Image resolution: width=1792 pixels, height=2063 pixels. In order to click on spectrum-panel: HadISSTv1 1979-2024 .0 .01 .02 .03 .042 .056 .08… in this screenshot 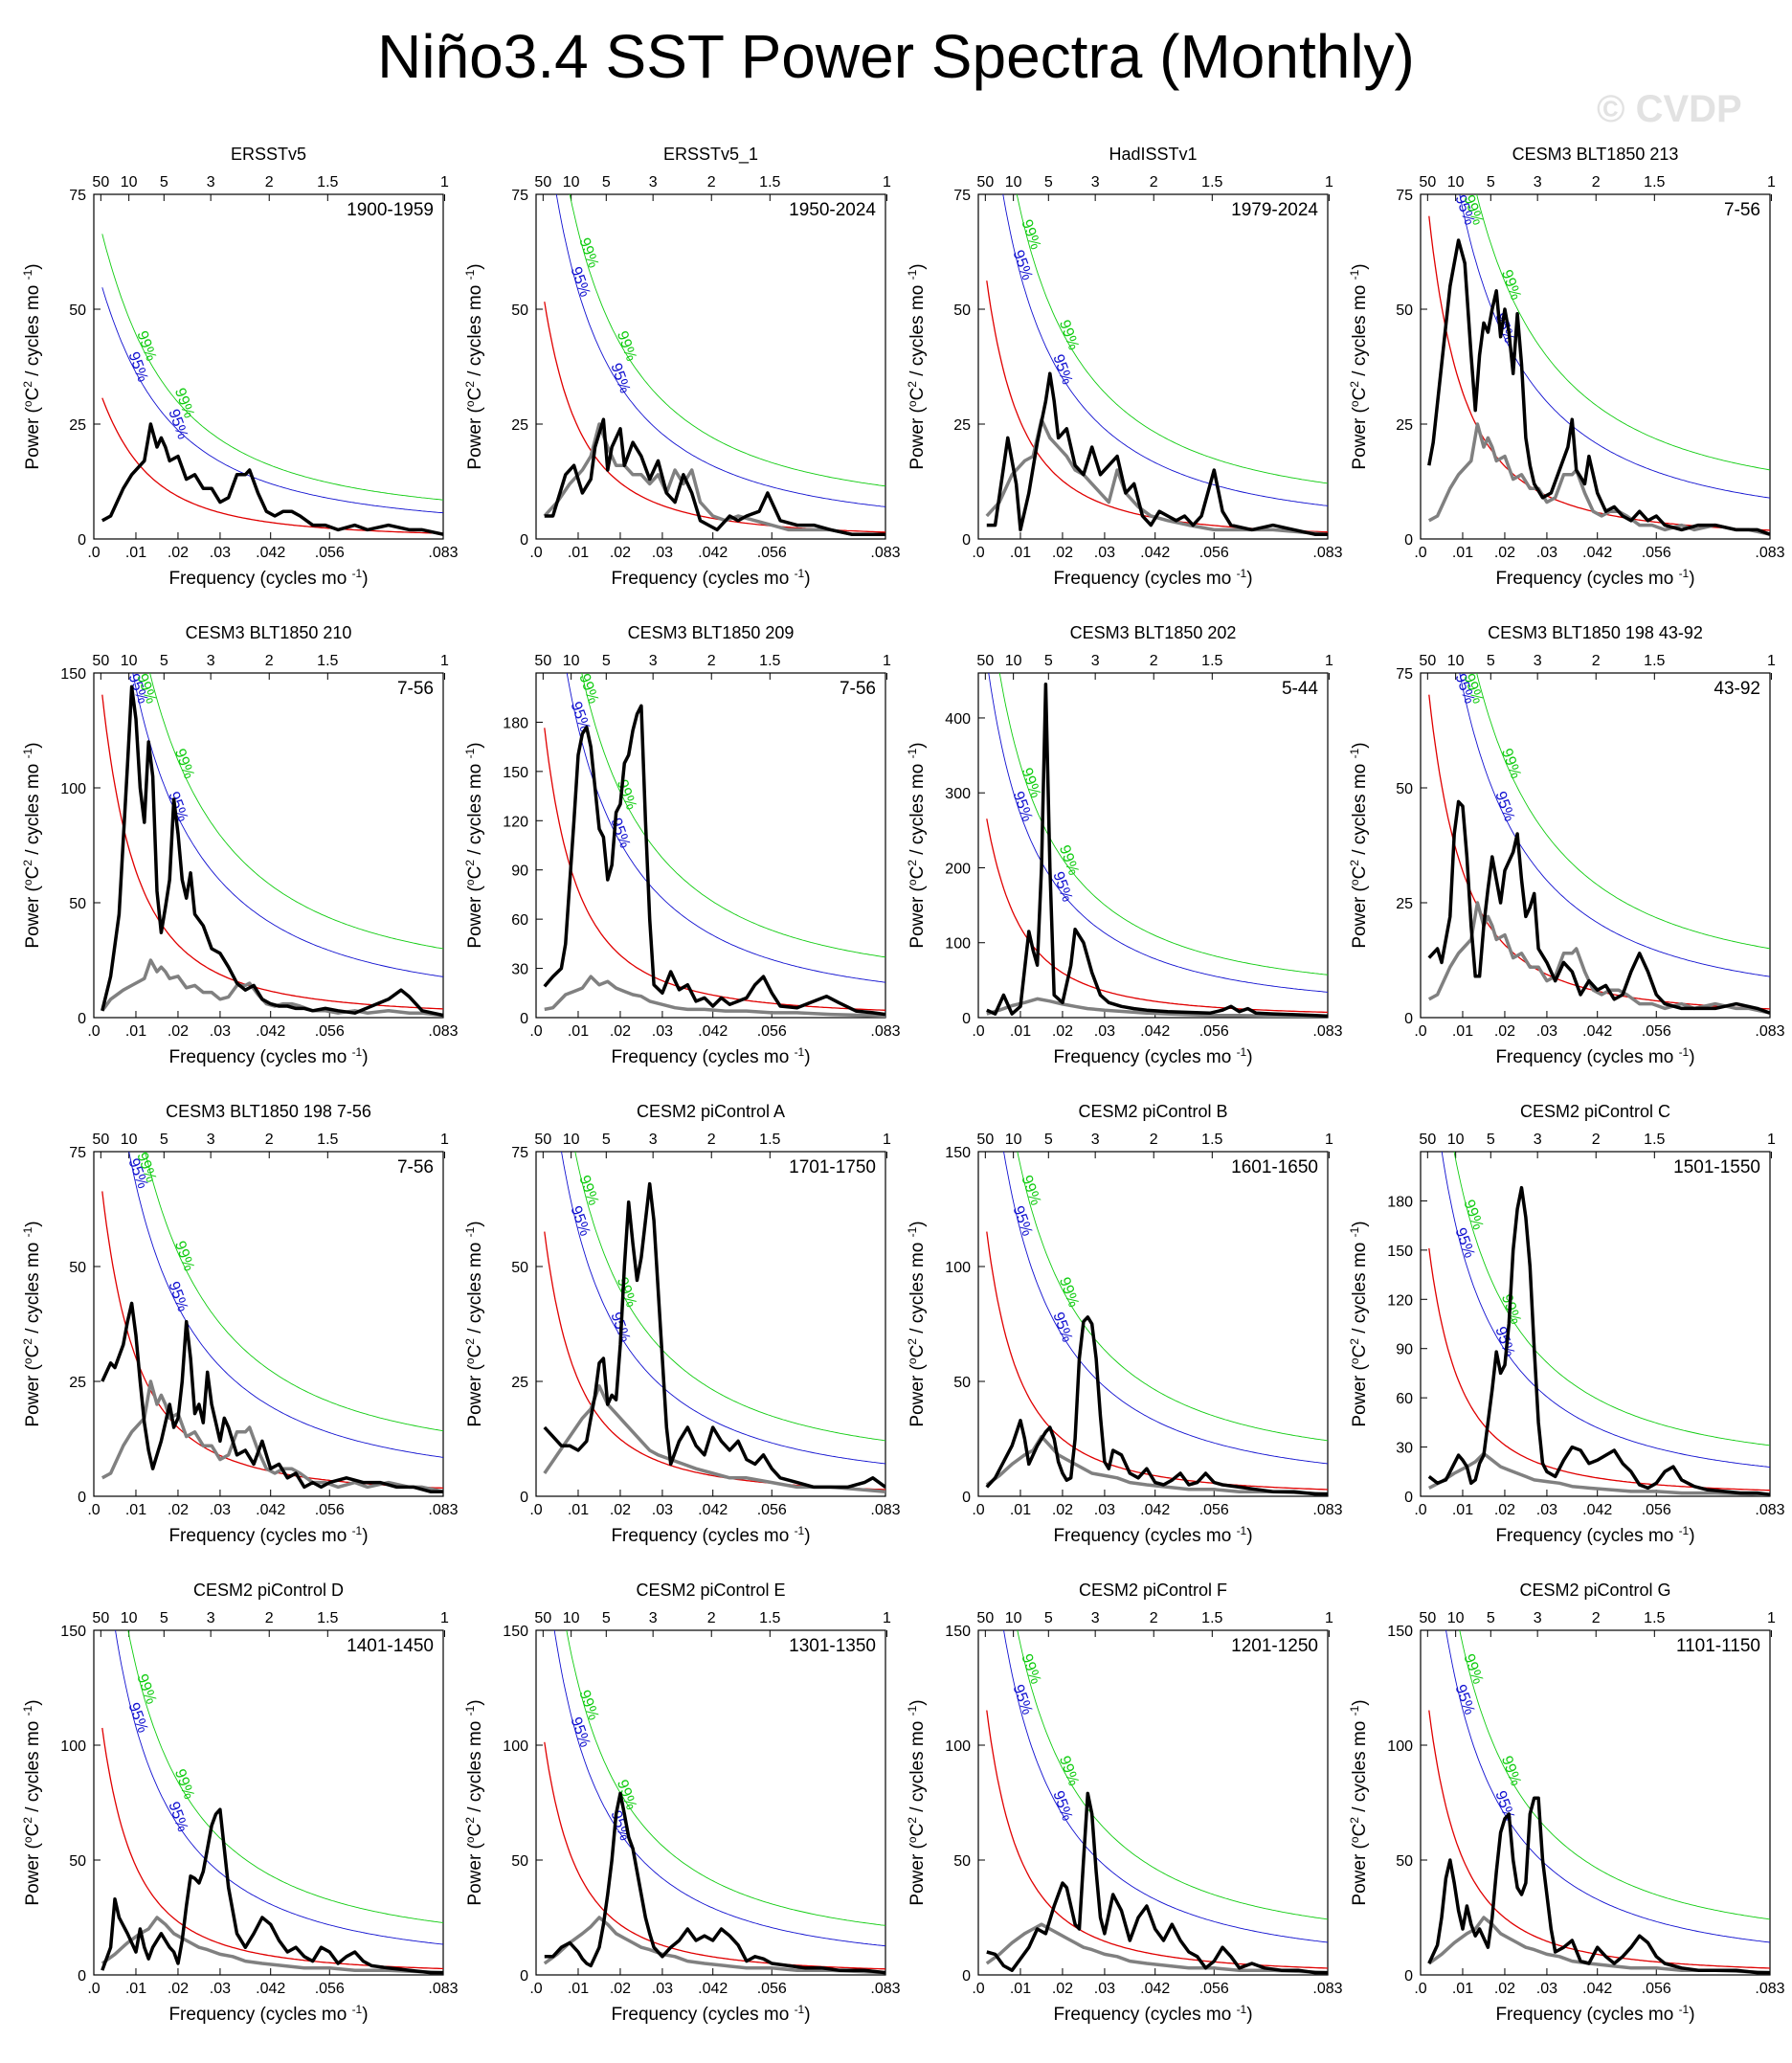, I will do `click(1124, 367)`.